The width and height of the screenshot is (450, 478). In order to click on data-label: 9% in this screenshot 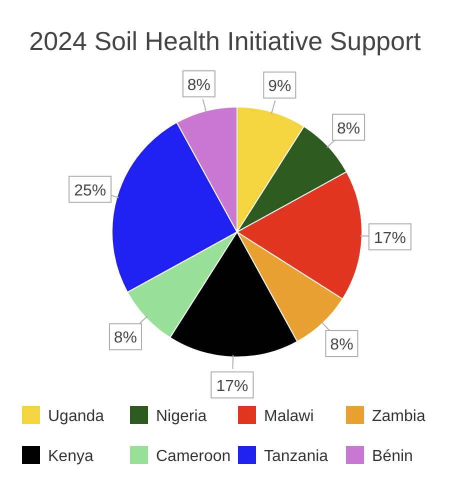, I will do `click(280, 87)`.